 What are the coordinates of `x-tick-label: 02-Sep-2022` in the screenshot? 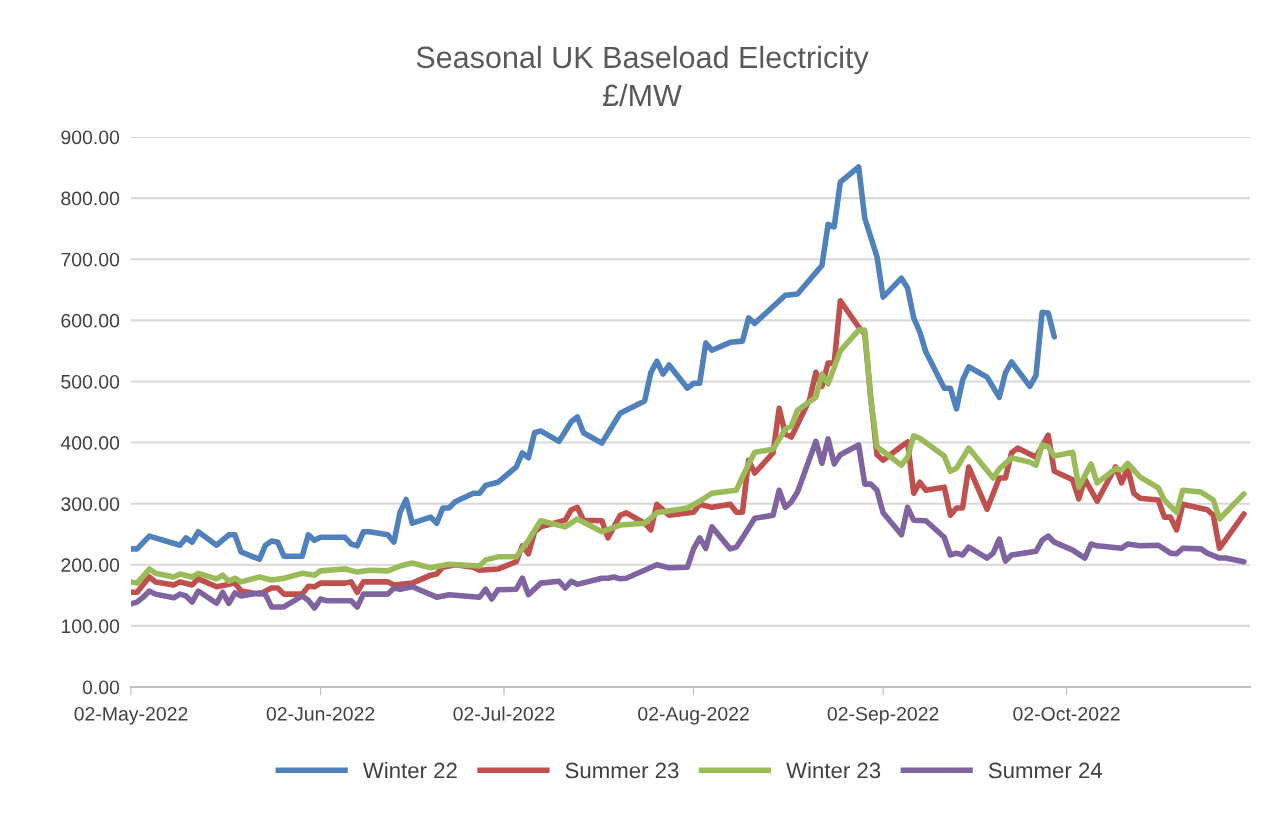 It's located at (883, 715).